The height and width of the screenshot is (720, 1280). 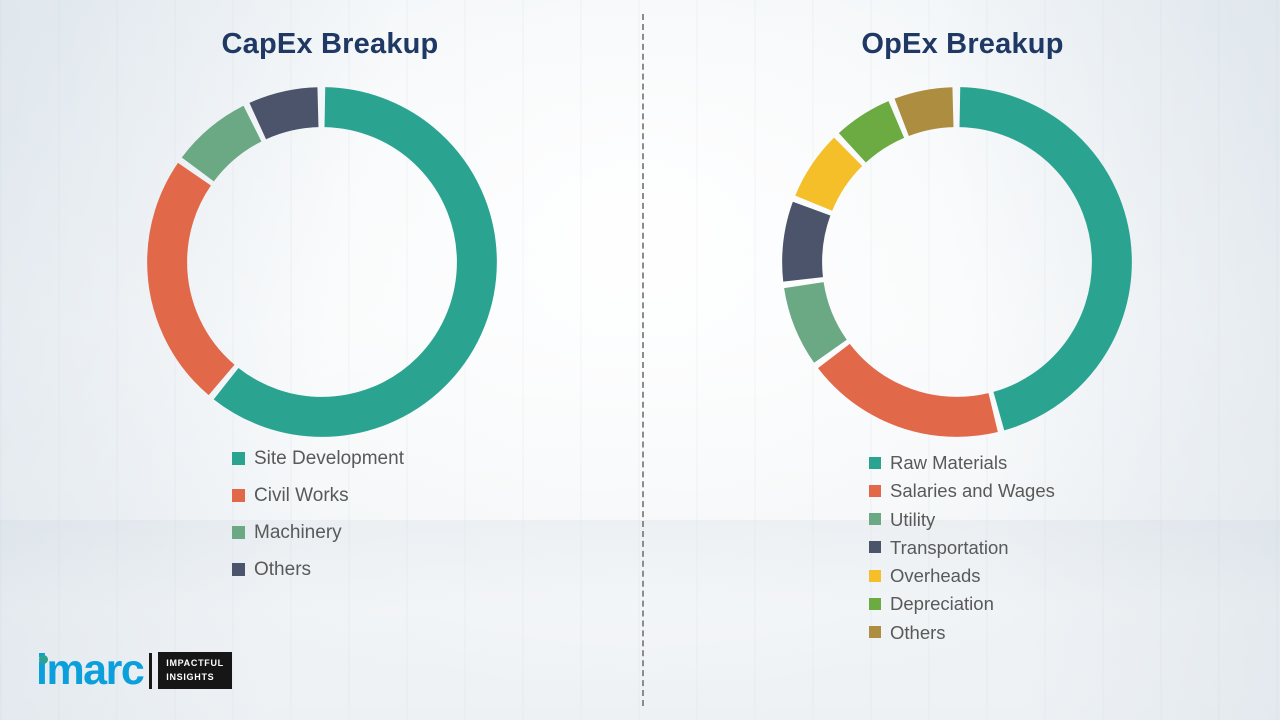 I want to click on capex-donut-chart, so click(x=322, y=262).